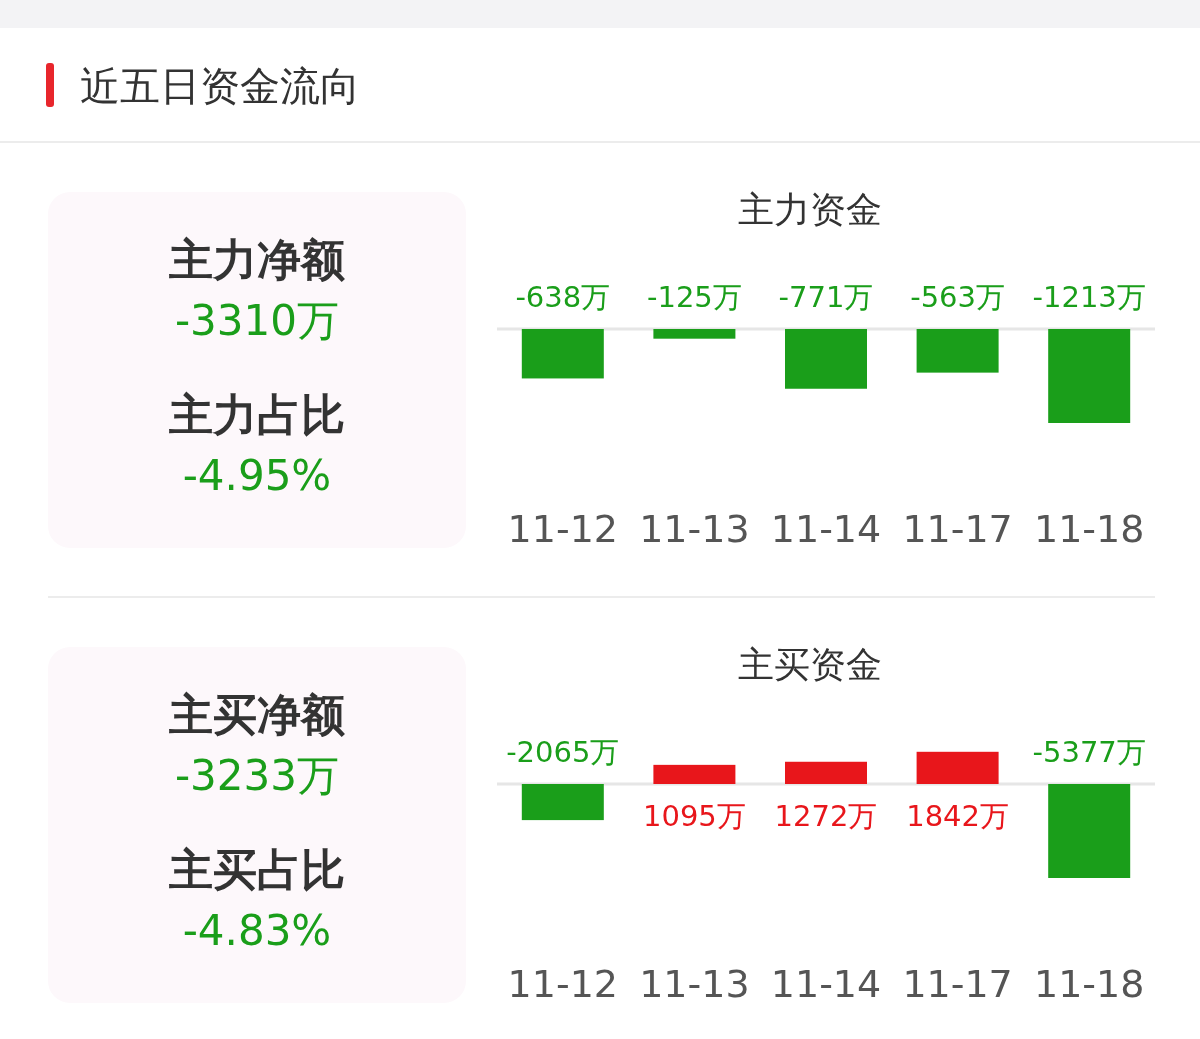 This screenshot has height=1039, width=1200. What do you see at coordinates (1089, 752) in the screenshot?
I see `data-label: -5377万` at bounding box center [1089, 752].